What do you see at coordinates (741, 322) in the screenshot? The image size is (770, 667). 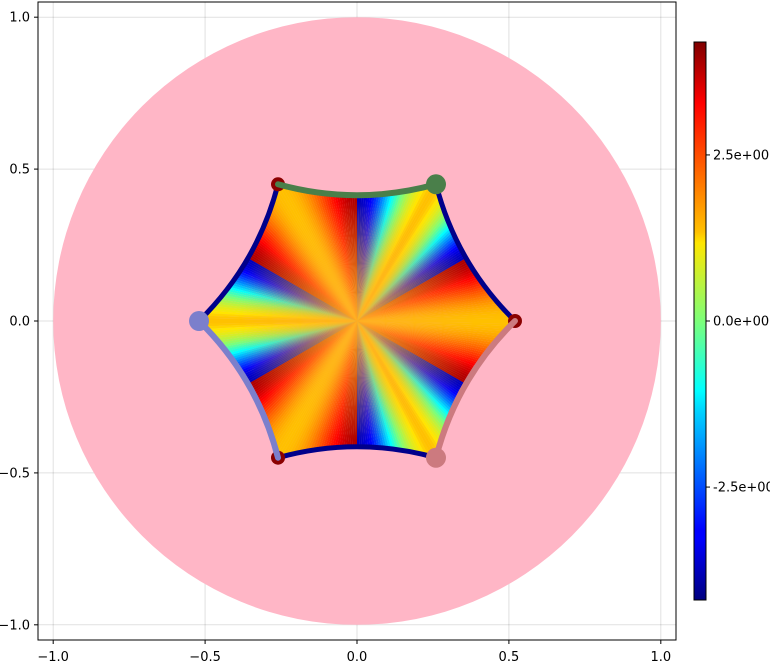 I see `colorbar-tick-label: 0.0e+00` at bounding box center [741, 322].